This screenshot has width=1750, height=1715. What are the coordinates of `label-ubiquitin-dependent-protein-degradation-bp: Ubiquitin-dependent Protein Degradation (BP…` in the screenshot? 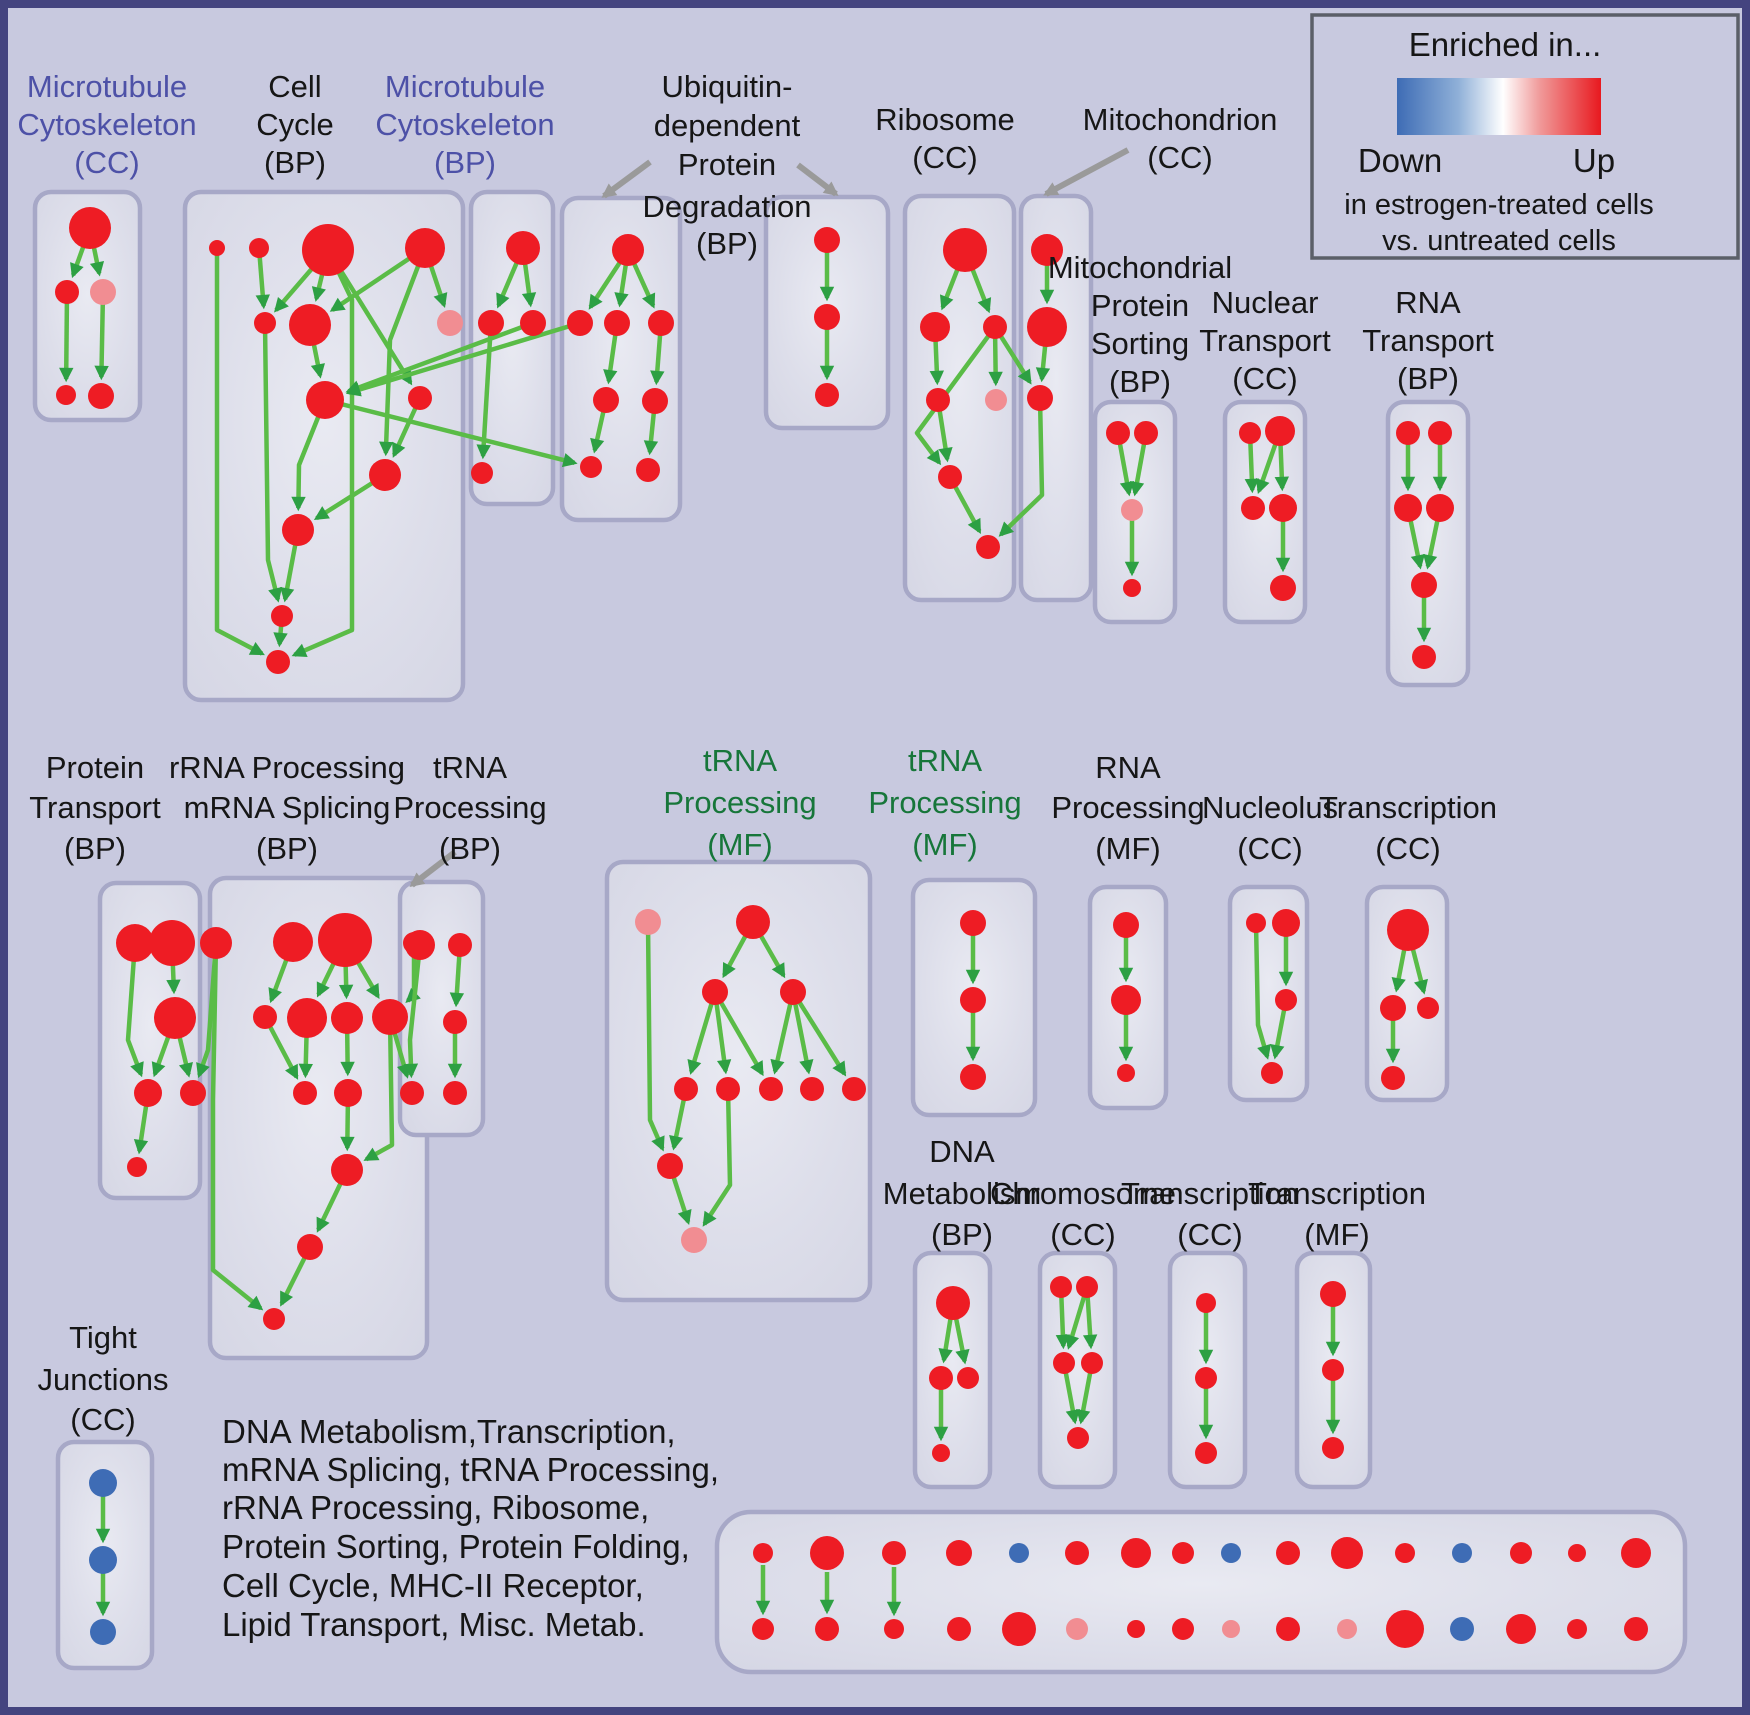 It's located at (727, 165).